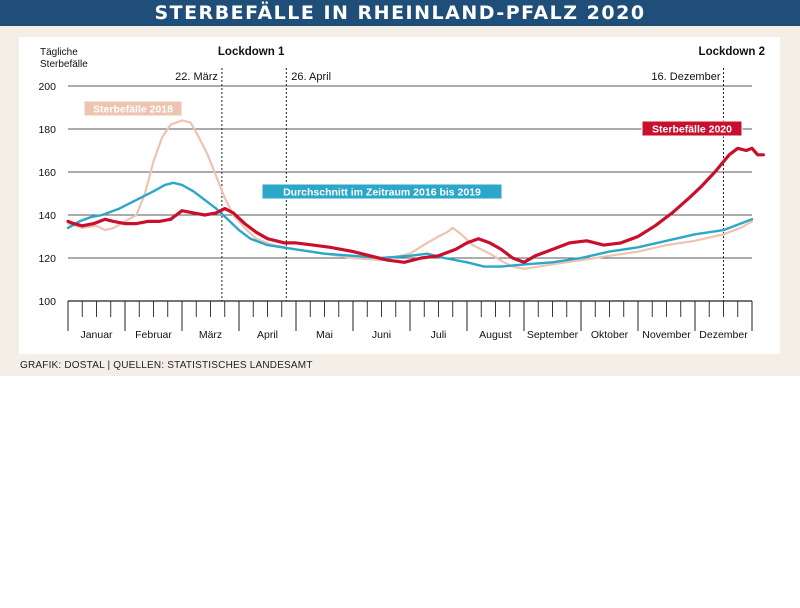  I want to click on legend-label-2020: Sterbefälle 2020, so click(692, 130).